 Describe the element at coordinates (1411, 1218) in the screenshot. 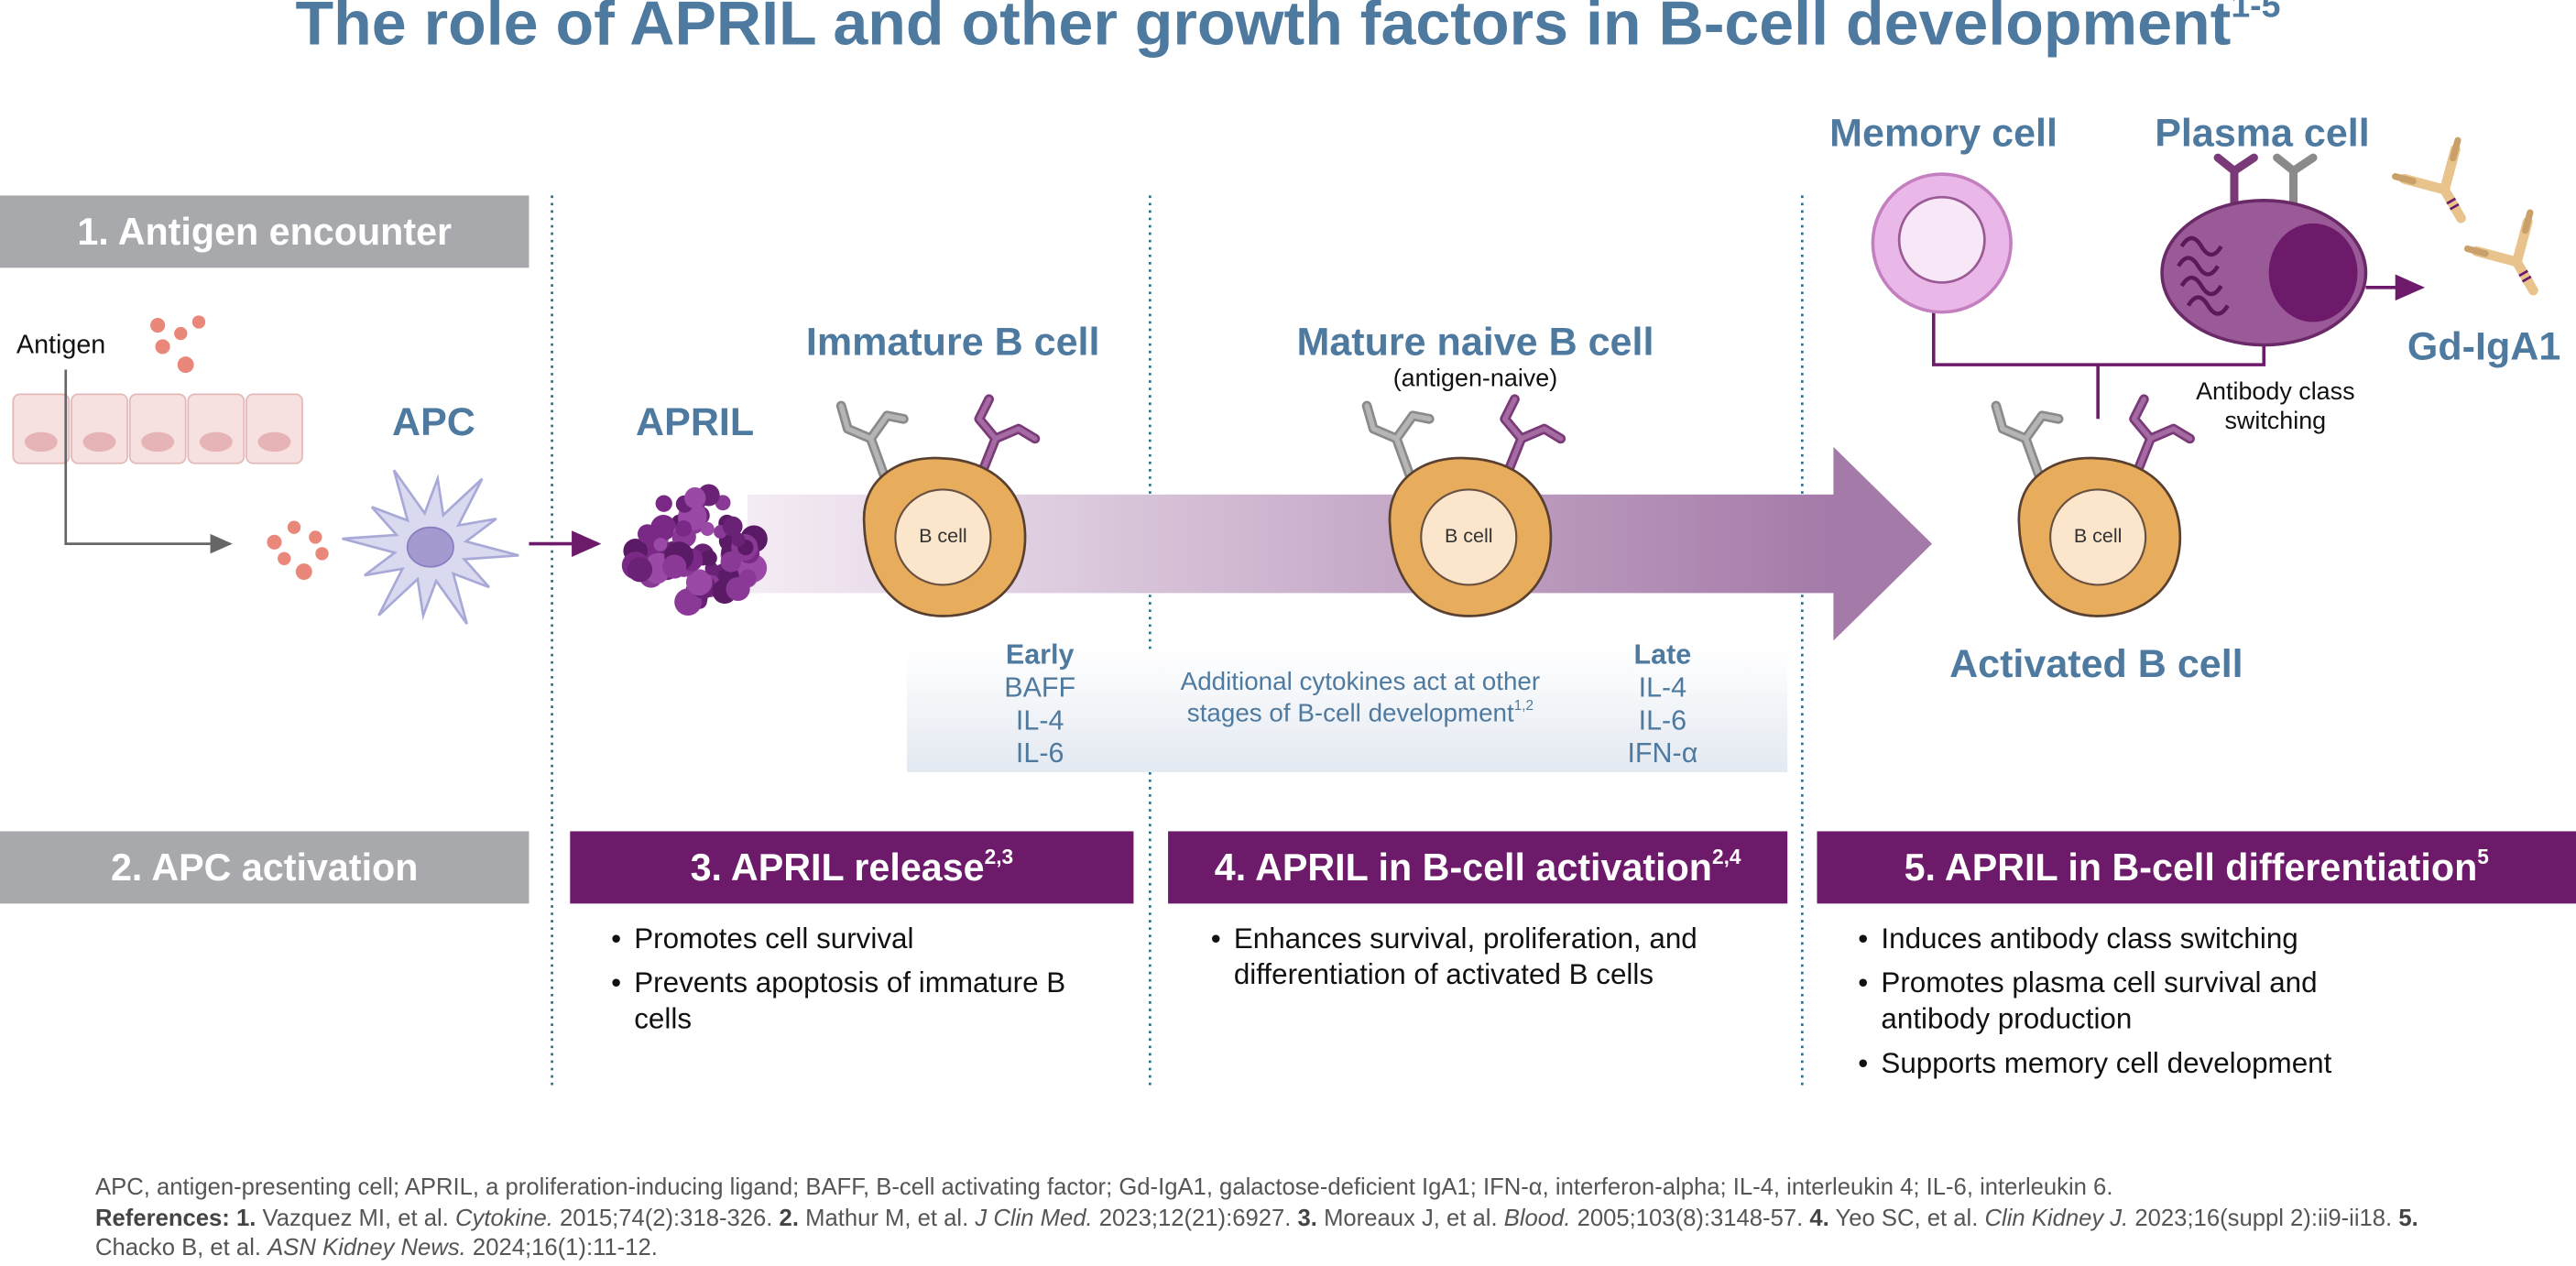

I see `reference-authors: Moreaux J, et al.` at that location.